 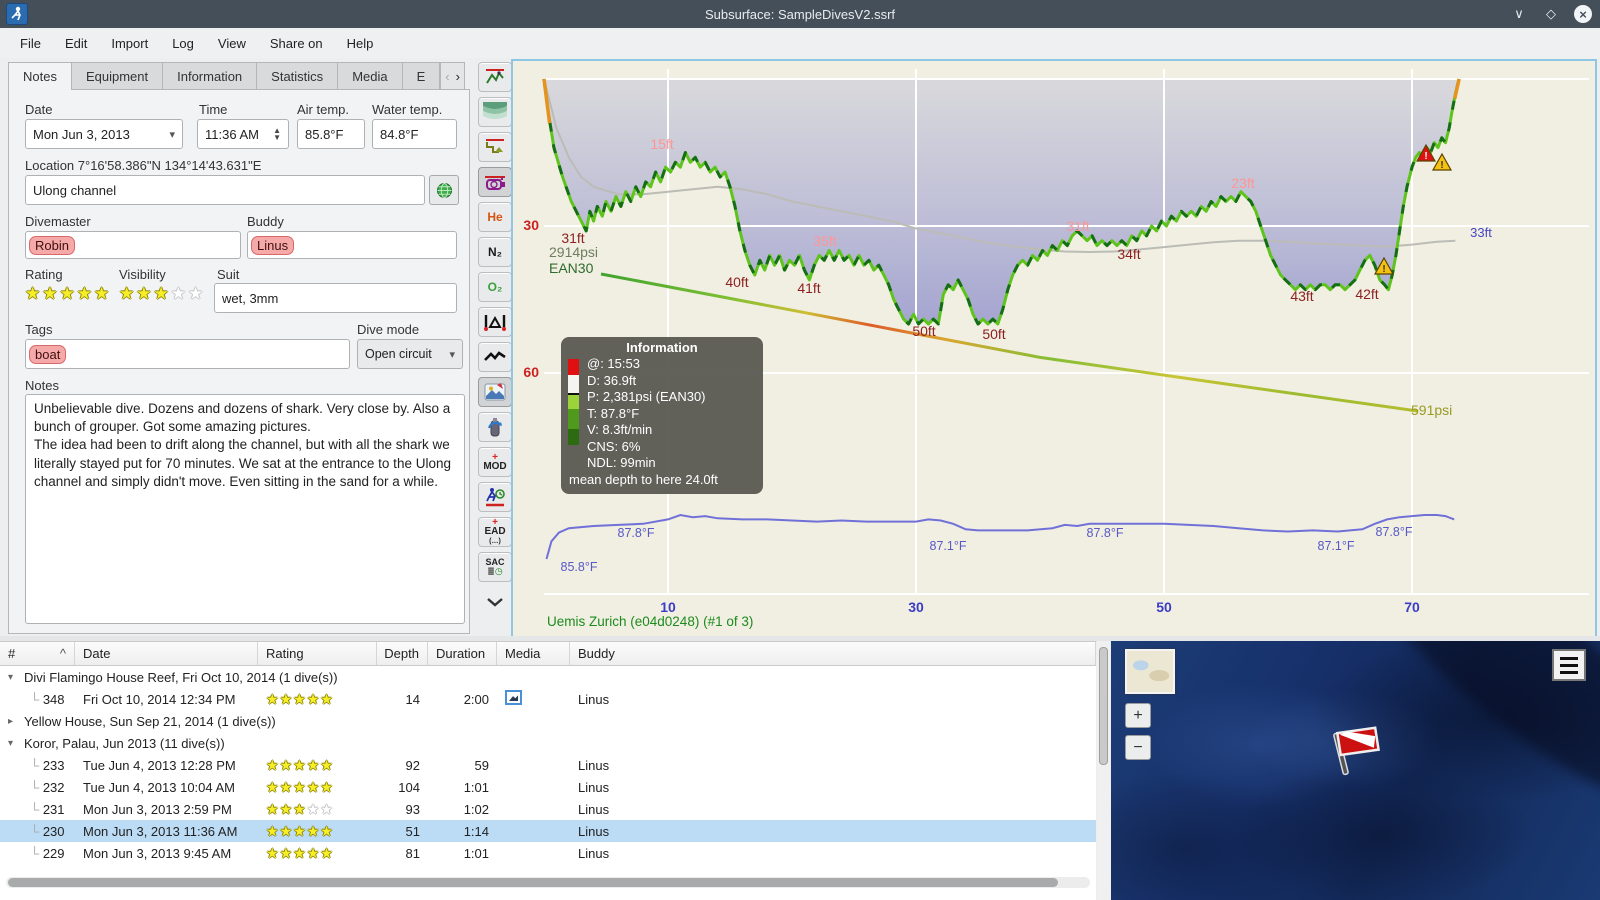 What do you see at coordinates (1519, 13) in the screenshot?
I see `minimize-icon: ∨` at bounding box center [1519, 13].